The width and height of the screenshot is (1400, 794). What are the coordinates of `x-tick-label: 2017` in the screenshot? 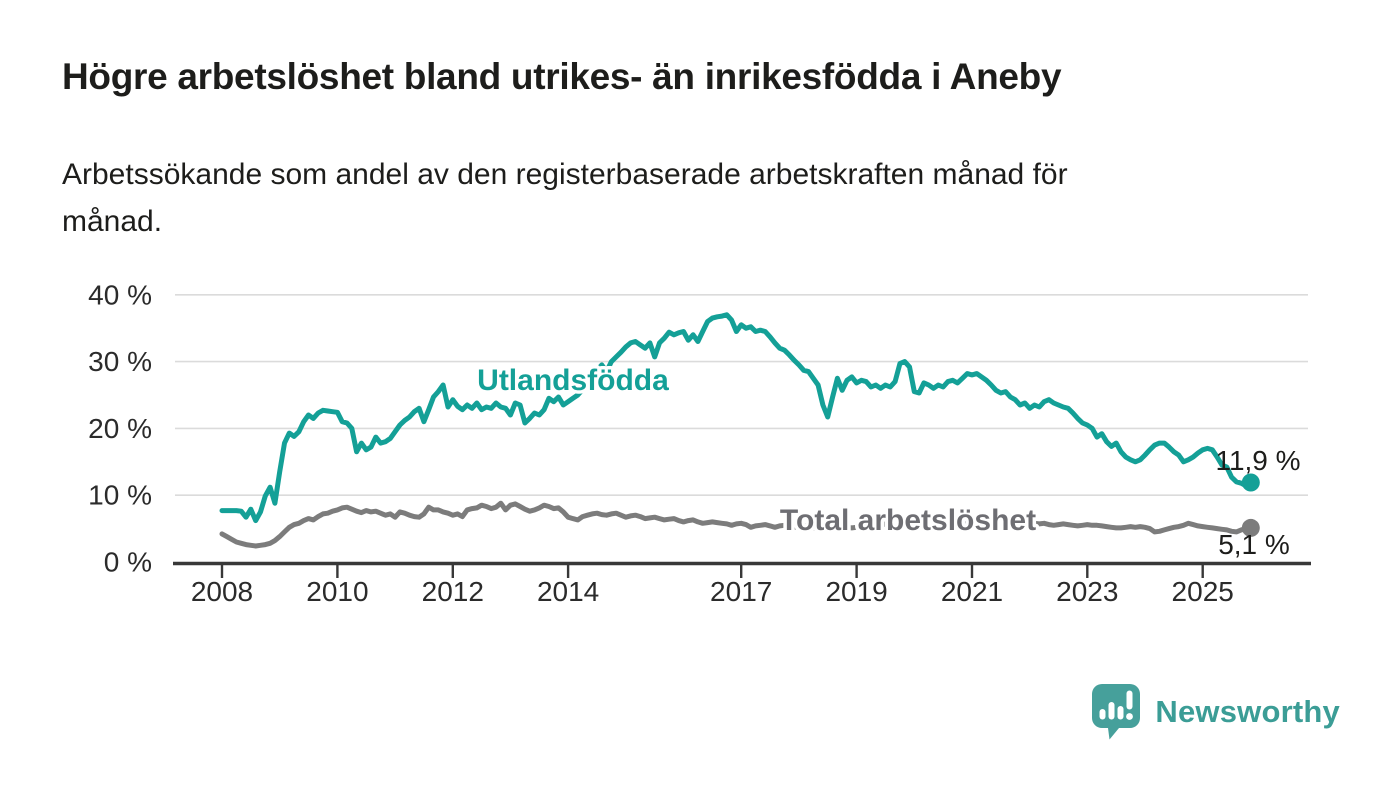 It's located at (741, 591).